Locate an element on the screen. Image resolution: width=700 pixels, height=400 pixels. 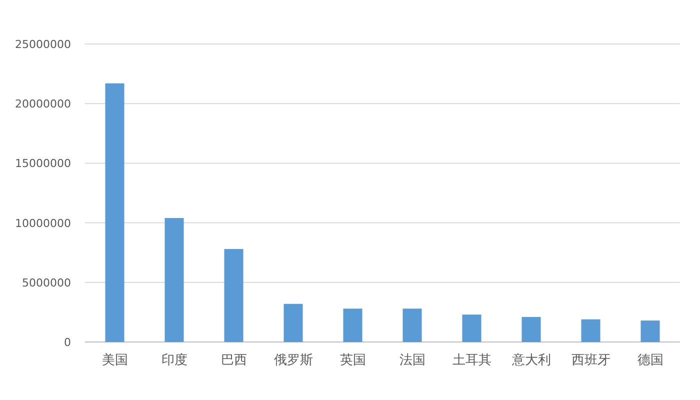
x-tick-label: 西班牙 is located at coordinates (590, 360).